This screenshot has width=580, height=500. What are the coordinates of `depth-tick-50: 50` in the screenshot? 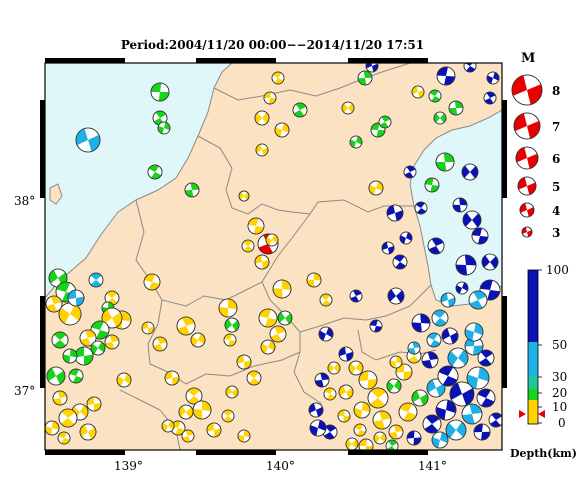 It's located at (559, 345).